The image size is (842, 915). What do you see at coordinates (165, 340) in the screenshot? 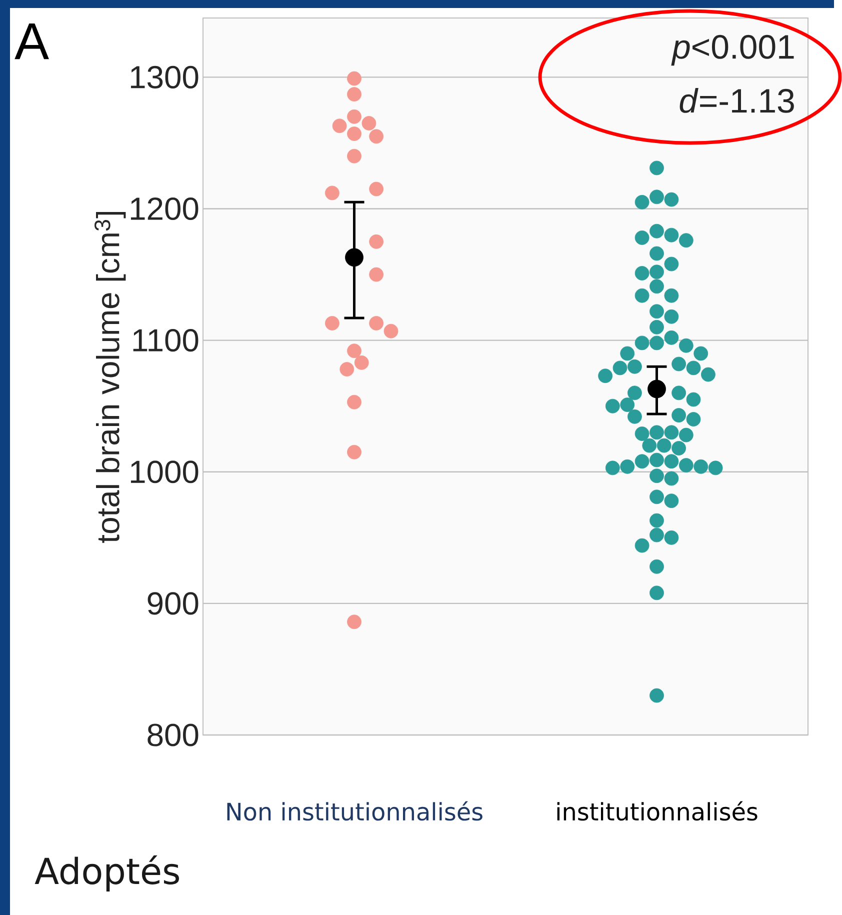
I see `y-tick-label: 1100` at bounding box center [165, 340].